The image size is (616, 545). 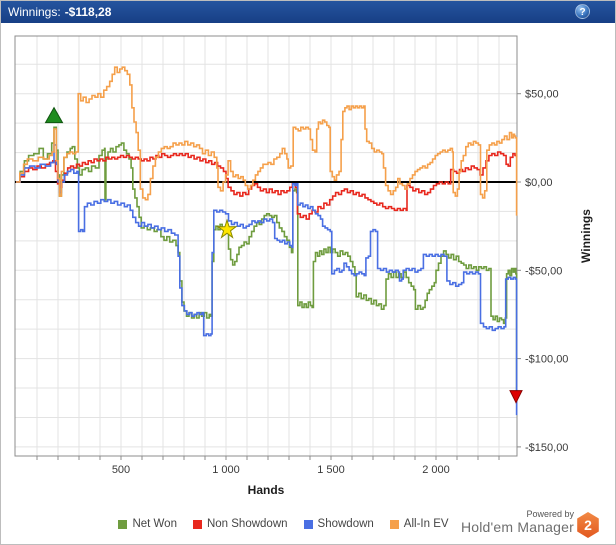 I want to click on star-marker, so click(x=227, y=228).